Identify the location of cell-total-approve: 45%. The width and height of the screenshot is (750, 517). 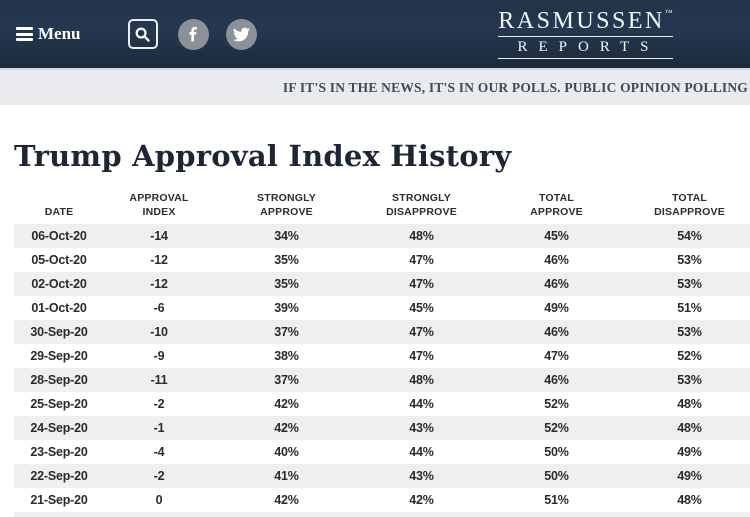
(556, 236).